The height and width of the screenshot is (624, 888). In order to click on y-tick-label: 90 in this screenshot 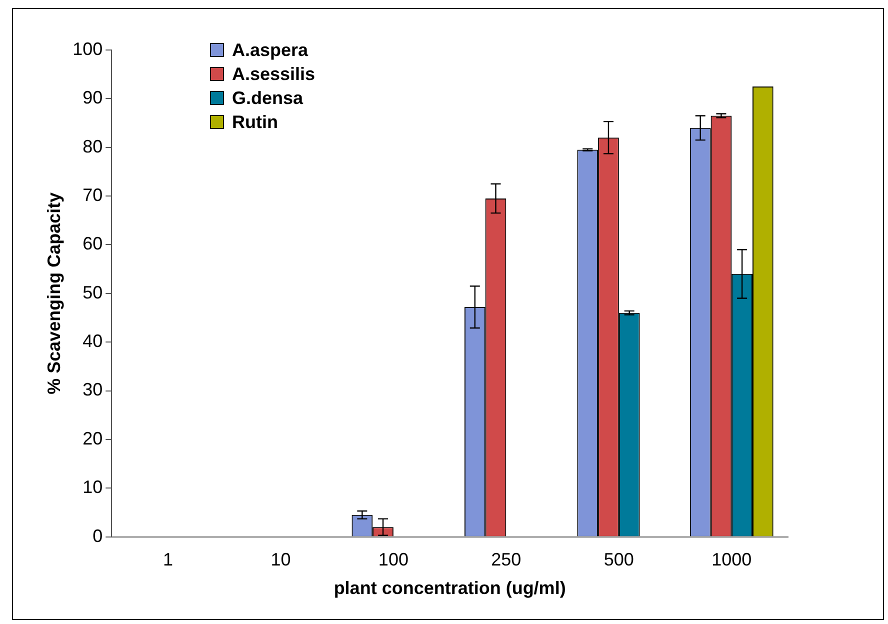, I will do `click(92, 98)`.